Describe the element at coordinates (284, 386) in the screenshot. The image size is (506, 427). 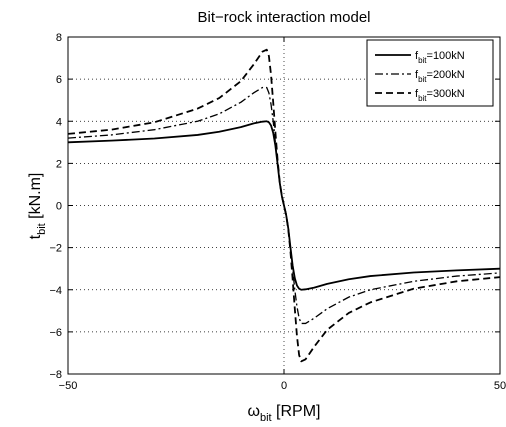
I see `x-tick-label: 0` at that location.